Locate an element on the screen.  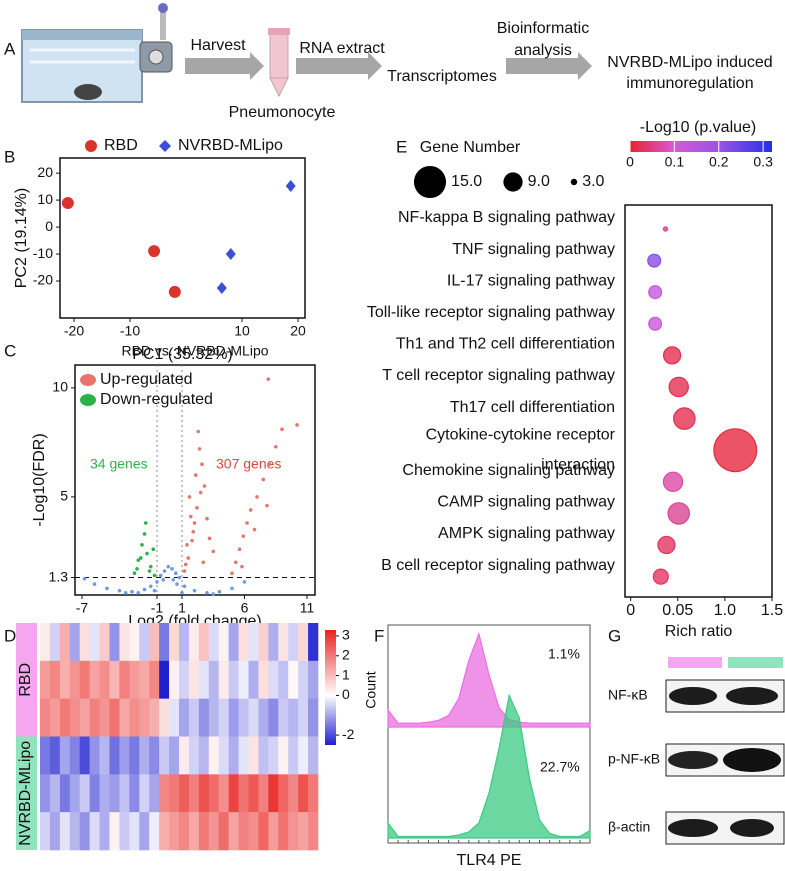
y-tick-label: 0 is located at coordinates (49, 226).